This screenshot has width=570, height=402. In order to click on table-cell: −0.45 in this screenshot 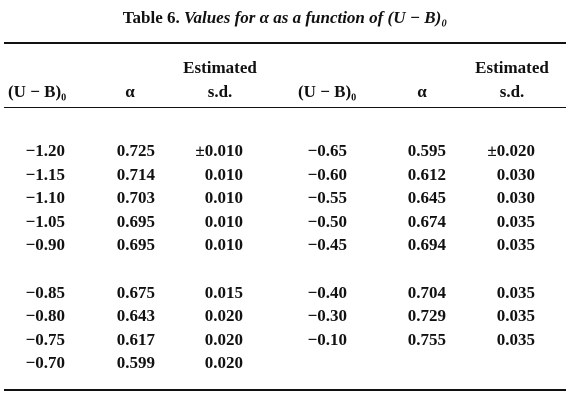, I will do `click(327, 245)`.